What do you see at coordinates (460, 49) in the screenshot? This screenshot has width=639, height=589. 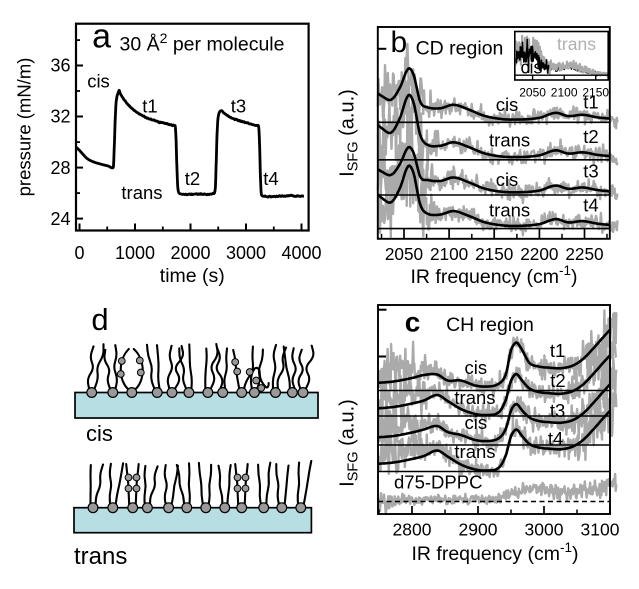 I see `svg-text: CD region` at bounding box center [460, 49].